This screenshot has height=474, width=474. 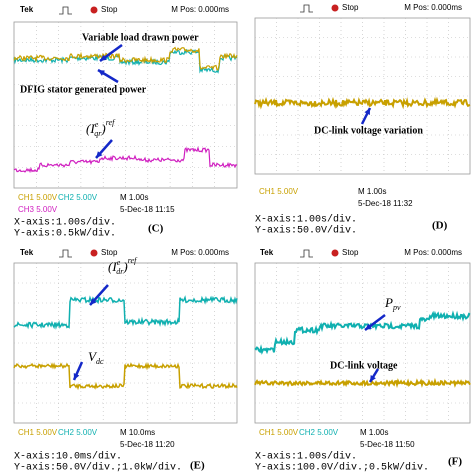 I want to click on annotation: DFIG stator generated power, so click(x=83, y=89).